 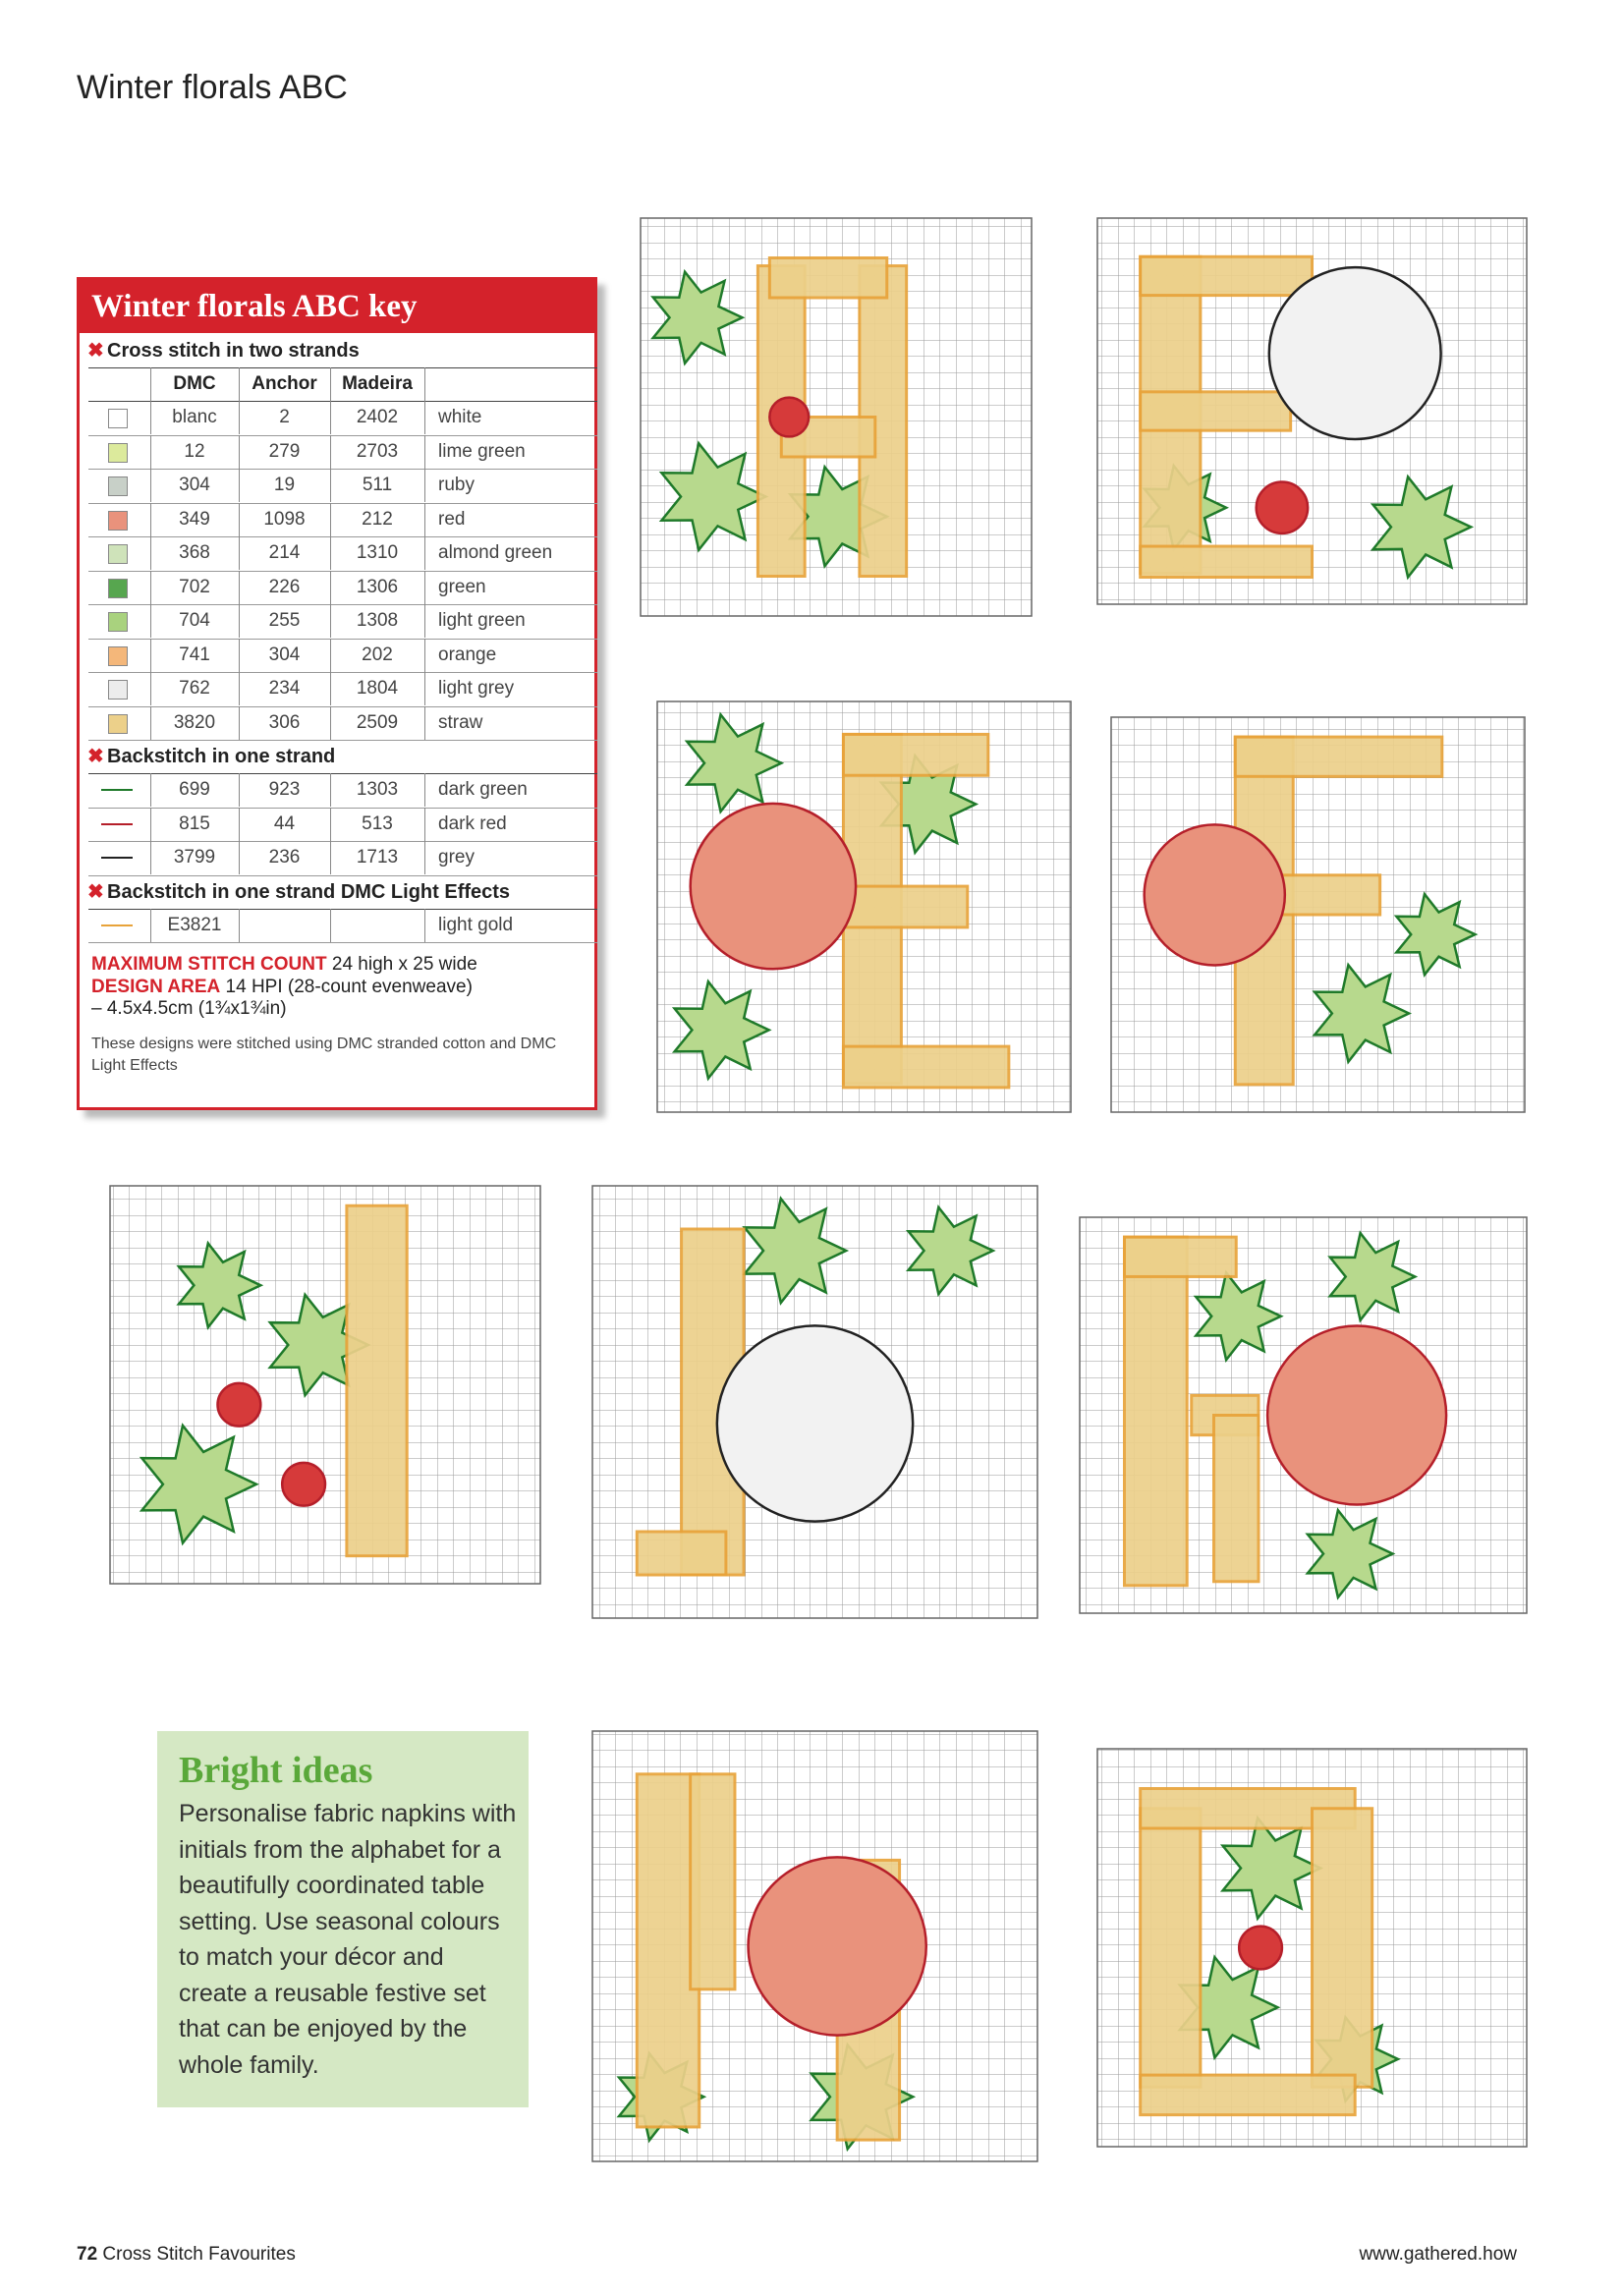 I want to click on label: DESIGN AREA, so click(x=156, y=987).